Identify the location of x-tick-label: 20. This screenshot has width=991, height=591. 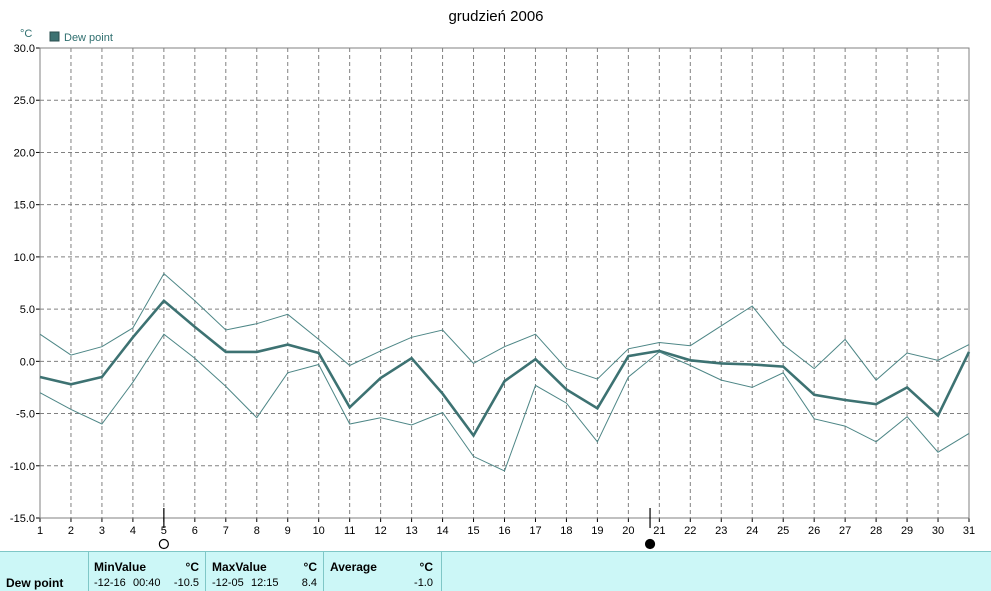
(628, 531).